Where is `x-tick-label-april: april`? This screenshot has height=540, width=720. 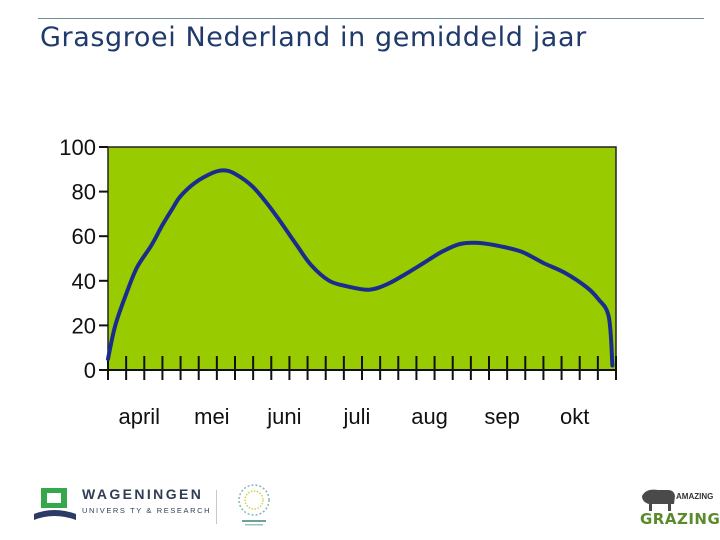 x-tick-label-april: april is located at coordinates (139, 416).